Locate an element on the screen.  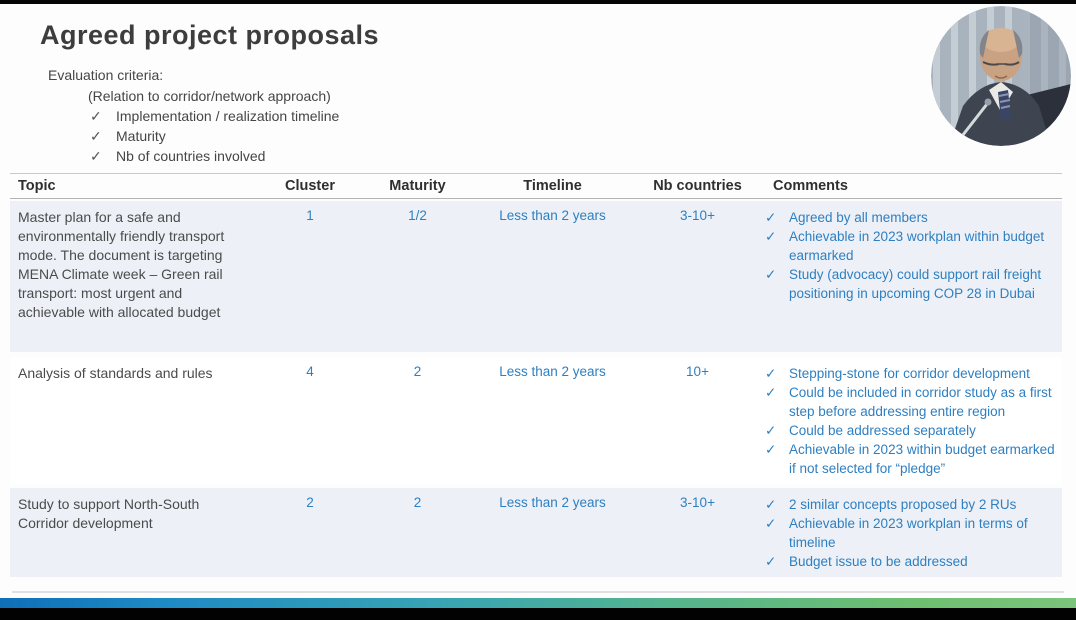
comment-item: ✓ Budget issue to be addressed is located at coordinates (910, 561).